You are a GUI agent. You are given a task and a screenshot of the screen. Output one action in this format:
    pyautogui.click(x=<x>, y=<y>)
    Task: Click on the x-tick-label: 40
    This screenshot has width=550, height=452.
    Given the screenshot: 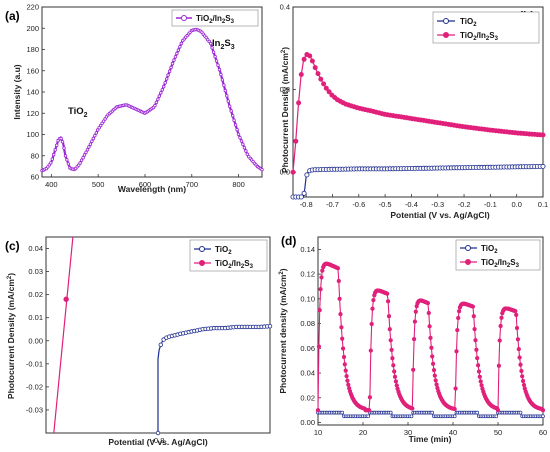 What is the action you would take?
    pyautogui.click(x=453, y=432)
    